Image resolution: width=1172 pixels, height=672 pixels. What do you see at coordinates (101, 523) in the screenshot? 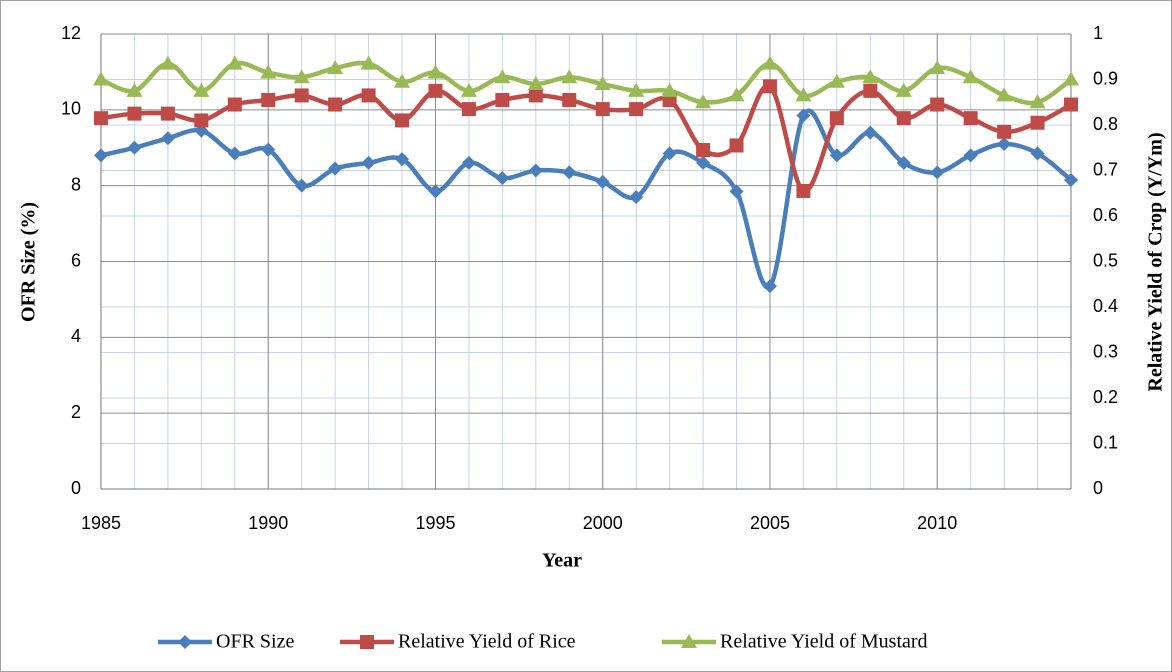
I see `x-tick-label: 1985` at bounding box center [101, 523].